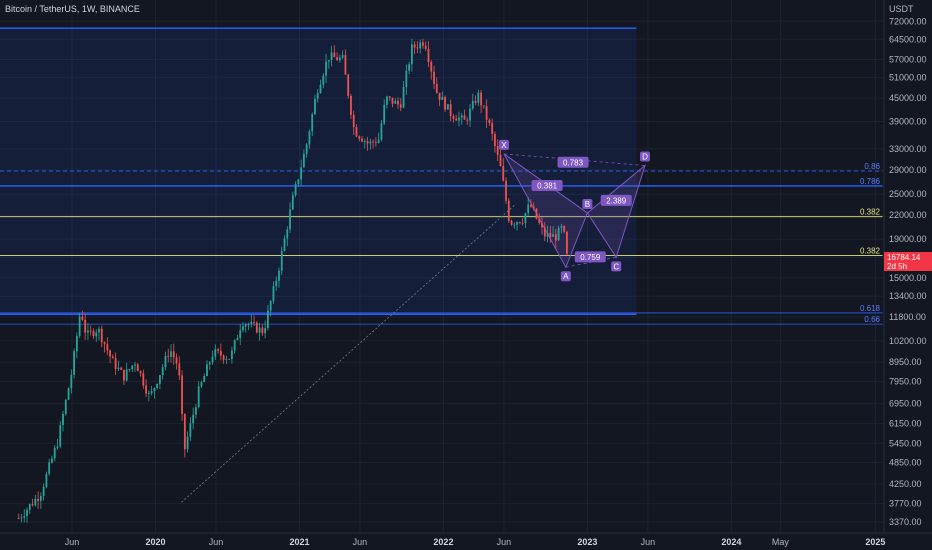 This screenshot has width=932, height=550. Describe the element at coordinates (72, 9) in the screenshot. I see `chart-title: Bitcoin / TetherUS, 1W, BINANCE` at that location.